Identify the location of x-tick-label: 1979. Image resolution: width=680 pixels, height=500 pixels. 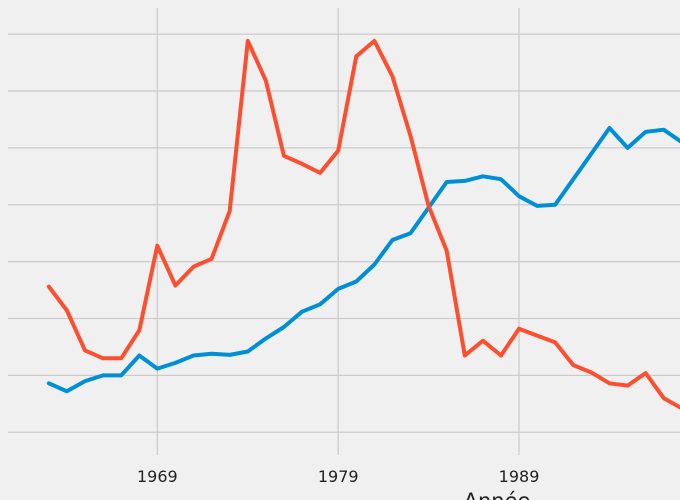
(338, 476).